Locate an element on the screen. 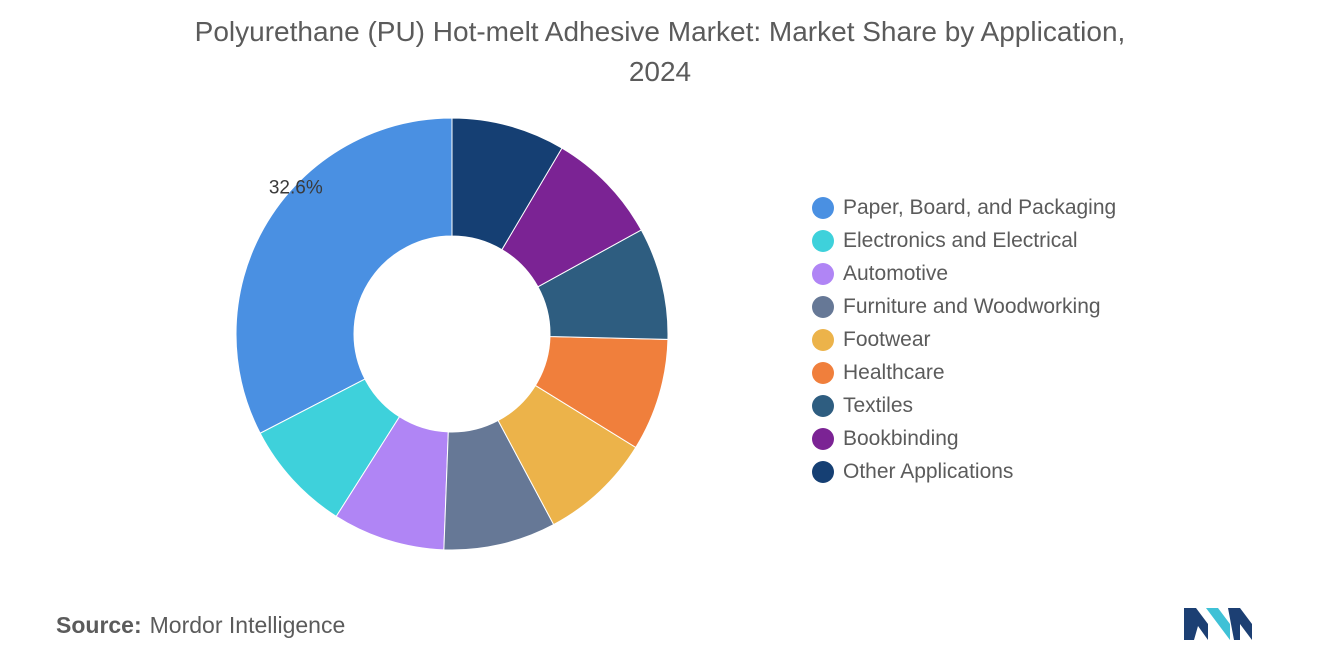  legend-item-5: Footwear is located at coordinates (964, 339).